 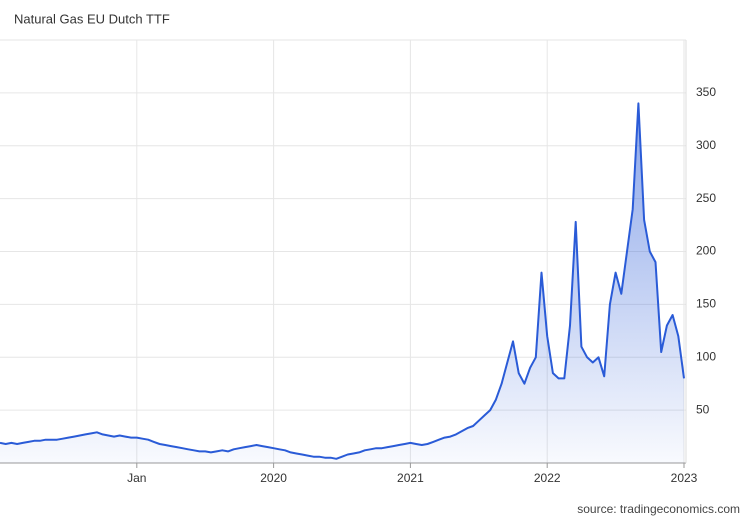 I want to click on x-tick-label: 2022, so click(x=547, y=478).